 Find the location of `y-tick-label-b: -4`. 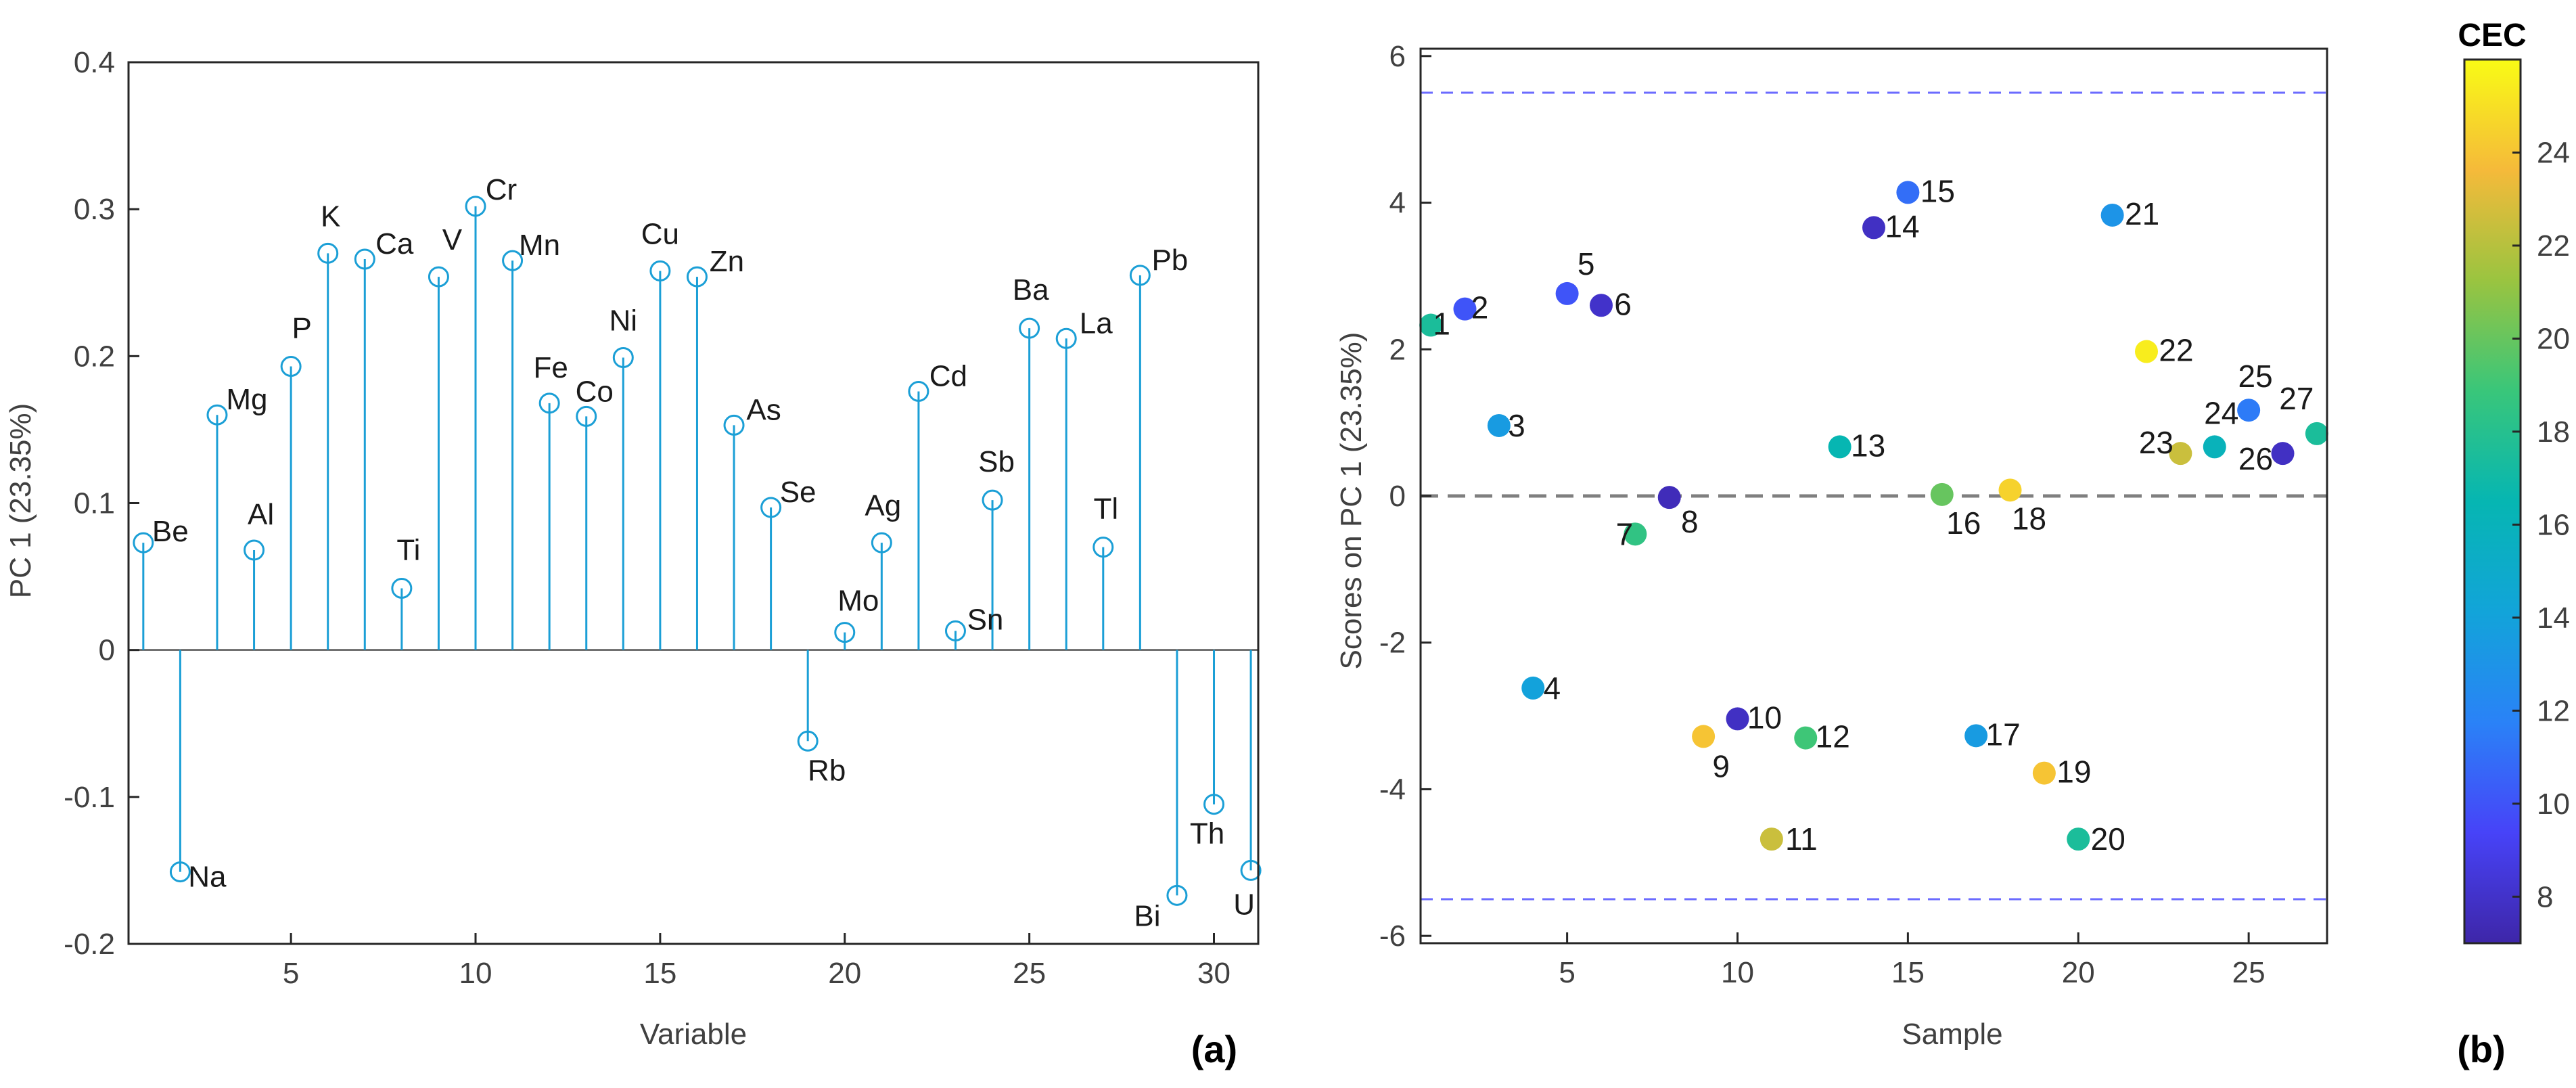

y-tick-label-b: -4 is located at coordinates (1392, 790).